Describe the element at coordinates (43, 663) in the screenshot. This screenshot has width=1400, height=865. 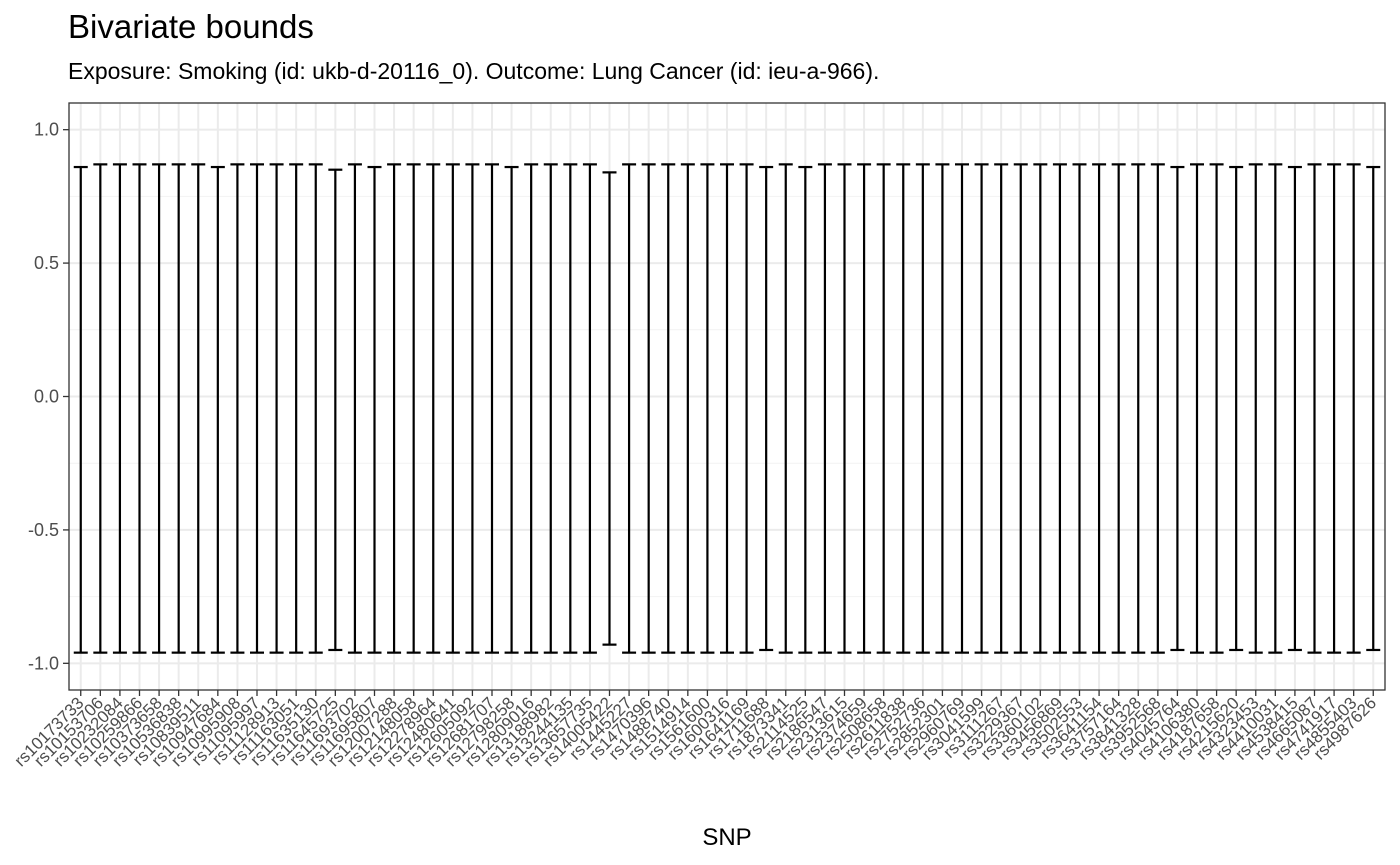
I see `y-tick-label: -1.0` at that location.